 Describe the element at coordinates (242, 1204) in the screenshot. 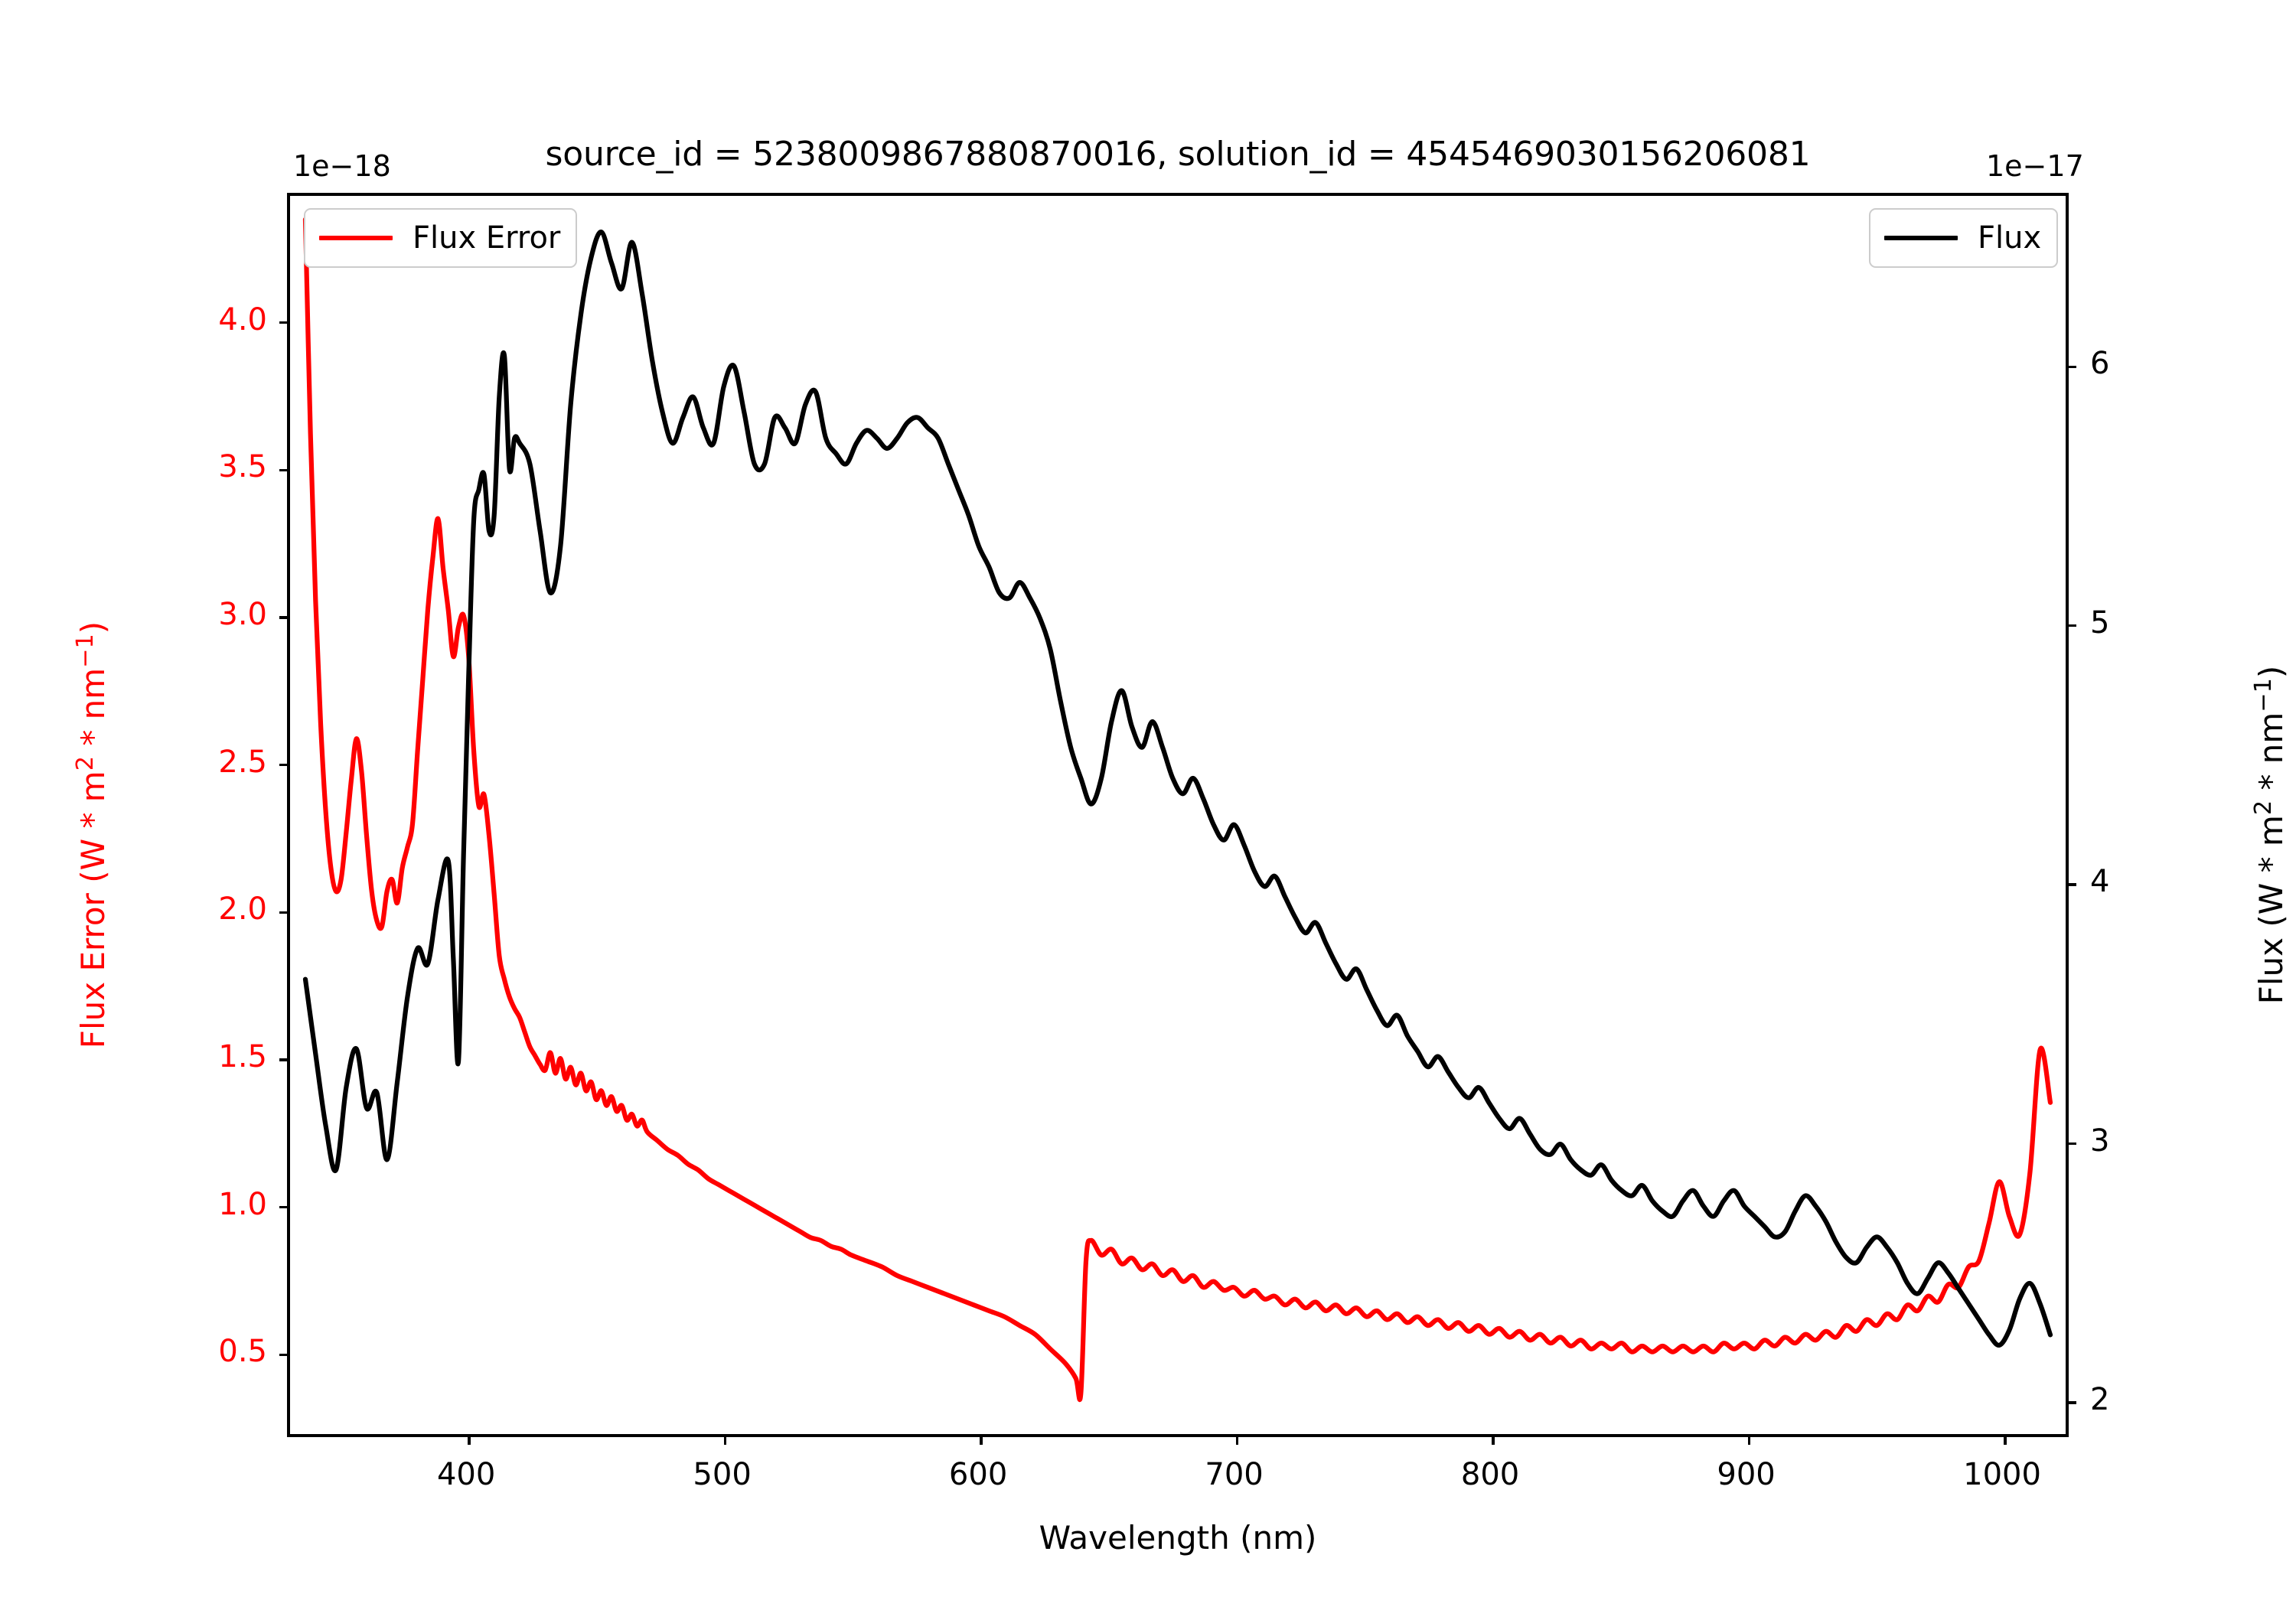

I see `left-y-tick-label: 1.0` at that location.